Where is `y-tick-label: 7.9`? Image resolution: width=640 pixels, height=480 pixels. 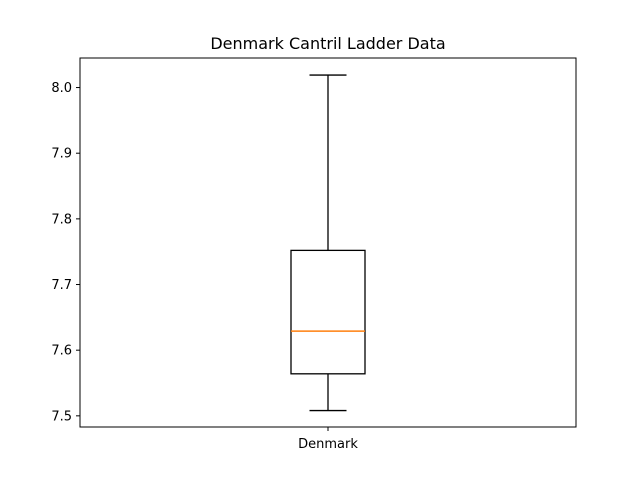 y-tick-label: 7.9 is located at coordinates (61, 154).